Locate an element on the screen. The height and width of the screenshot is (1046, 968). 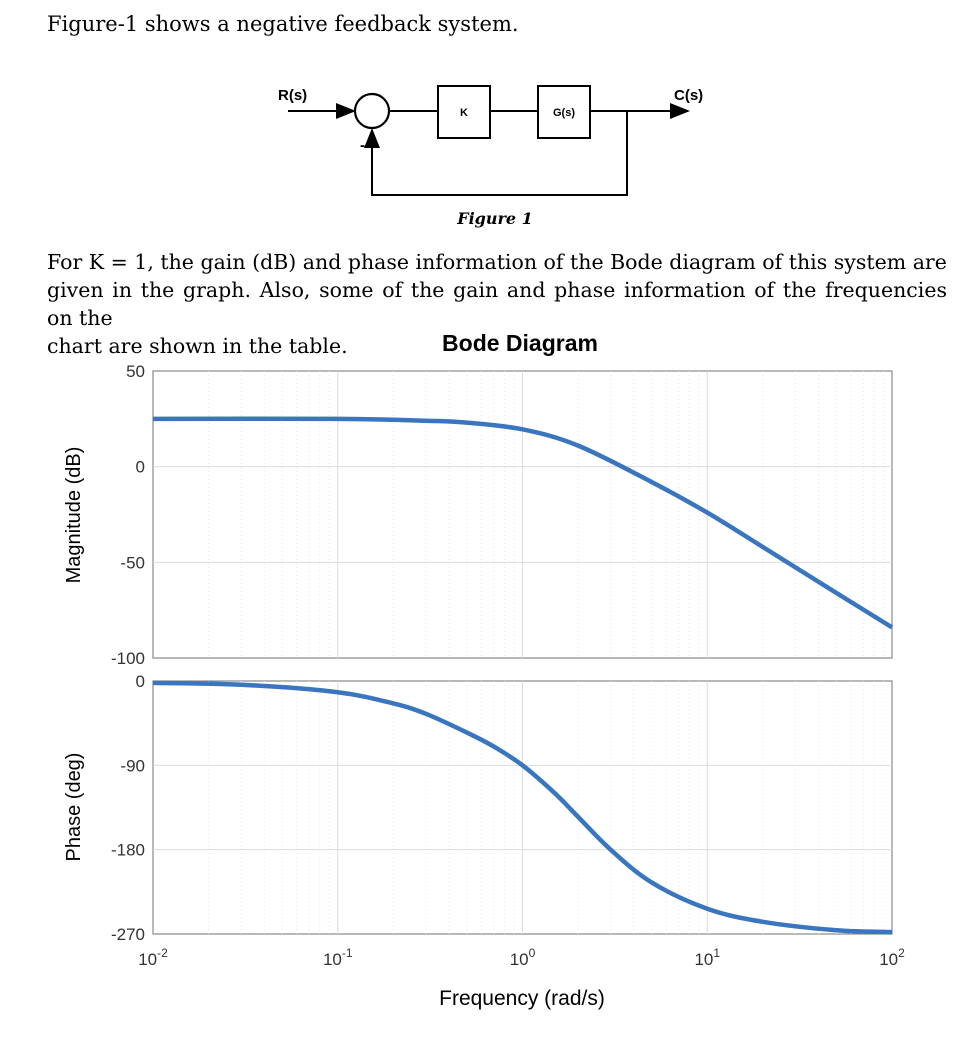
x-tick-label: 10² is located at coordinates (892, 957).